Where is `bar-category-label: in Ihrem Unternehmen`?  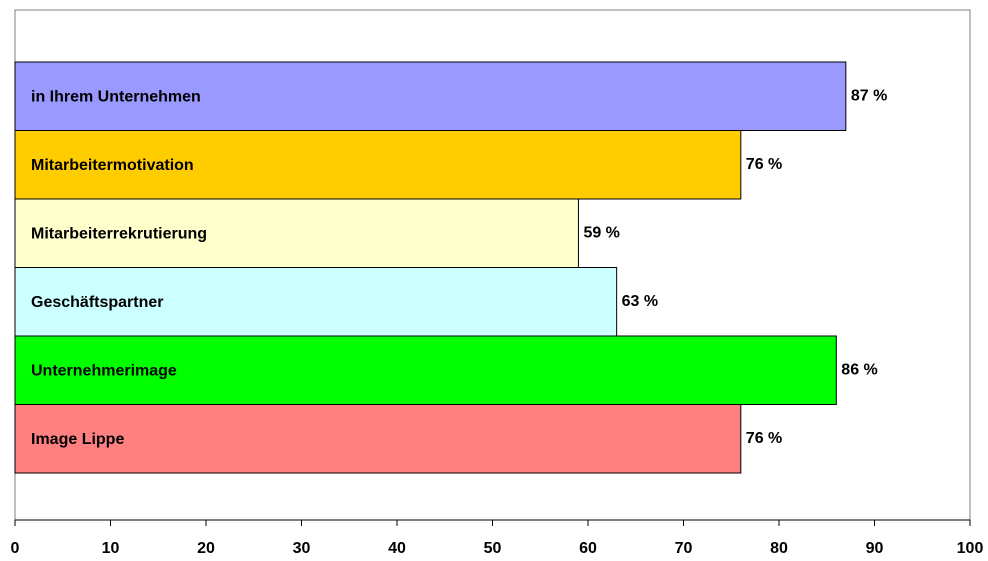 bar-category-label: in Ihrem Unternehmen is located at coordinates (116, 96).